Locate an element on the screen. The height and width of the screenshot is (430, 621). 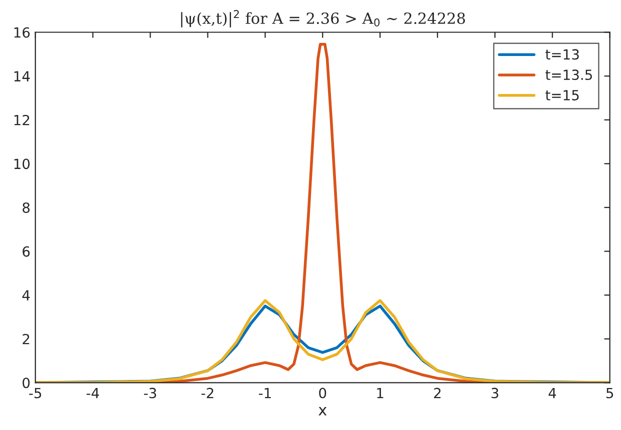
x-tick-label: 5 is located at coordinates (610, 393).